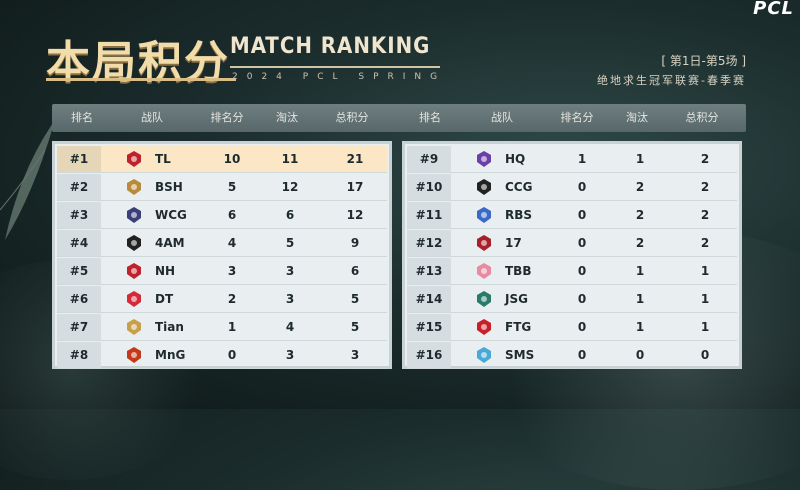 The width and height of the screenshot is (800, 490). I want to click on table-row: #13 TBB 0 1 1, so click(572, 271).